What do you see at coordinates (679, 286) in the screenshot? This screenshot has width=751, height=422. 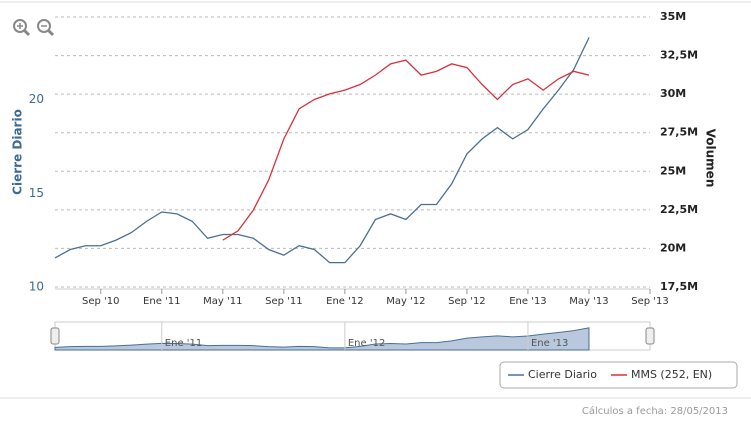 I see `y2-tick-label: 17,5M` at bounding box center [679, 286].